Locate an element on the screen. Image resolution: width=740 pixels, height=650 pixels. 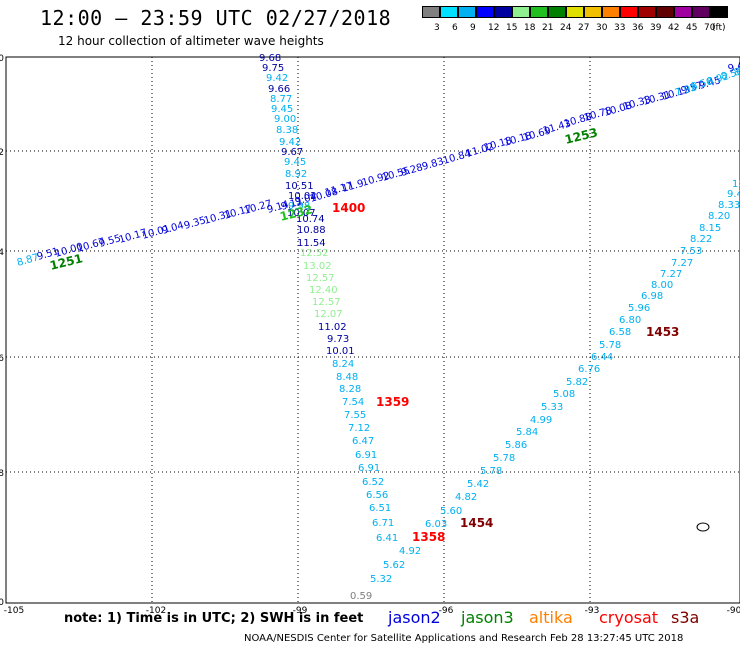
legend-tick-label: 70 is located at coordinates (710, 28).